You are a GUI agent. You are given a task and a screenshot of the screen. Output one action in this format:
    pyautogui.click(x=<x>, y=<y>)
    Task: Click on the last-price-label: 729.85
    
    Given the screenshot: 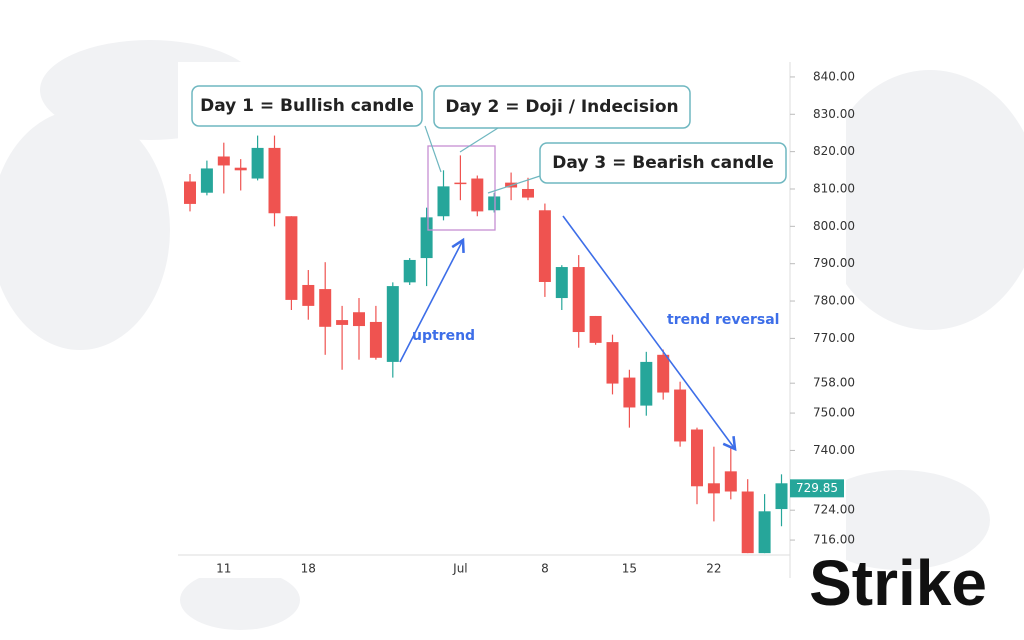 What is the action you would take?
    pyautogui.click(x=817, y=488)
    